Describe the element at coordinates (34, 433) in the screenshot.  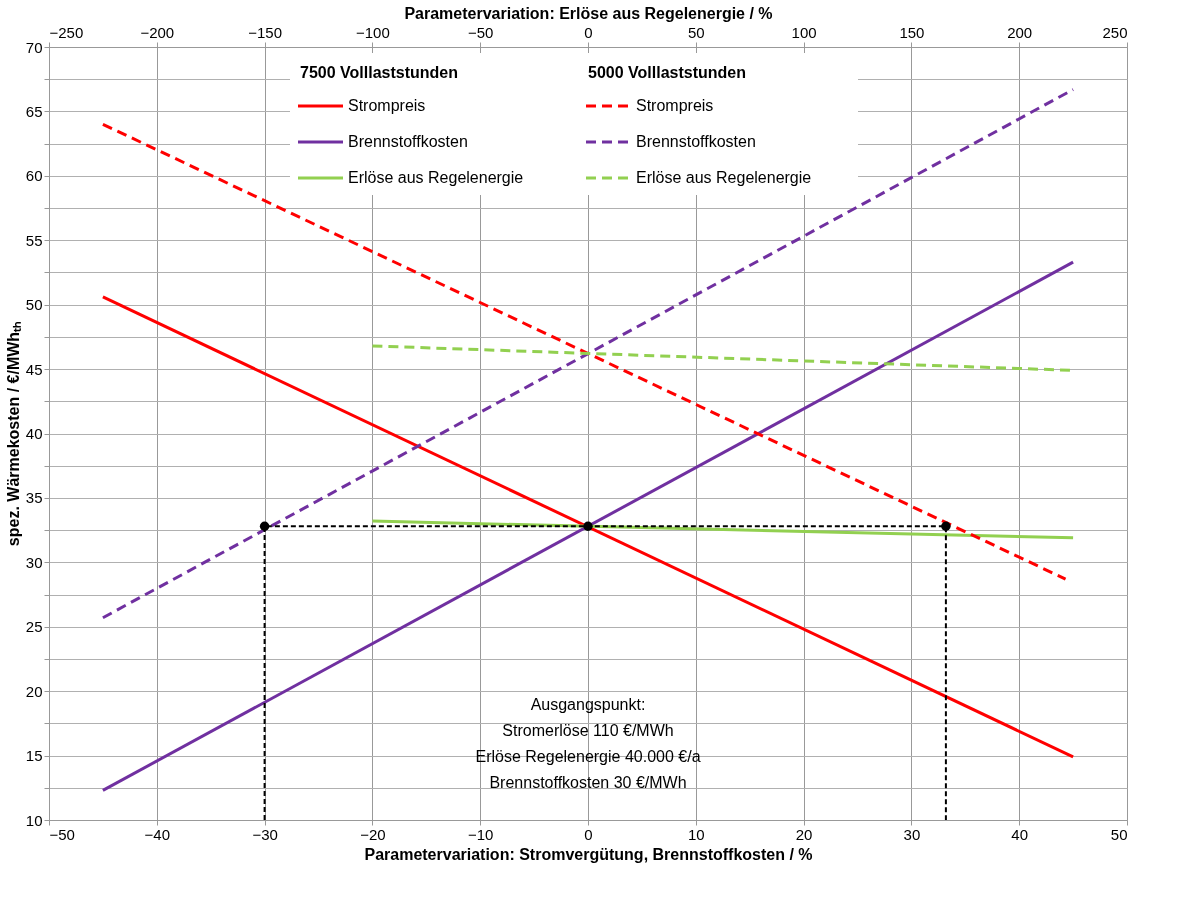
I see `y-tick-label: 40` at that location.